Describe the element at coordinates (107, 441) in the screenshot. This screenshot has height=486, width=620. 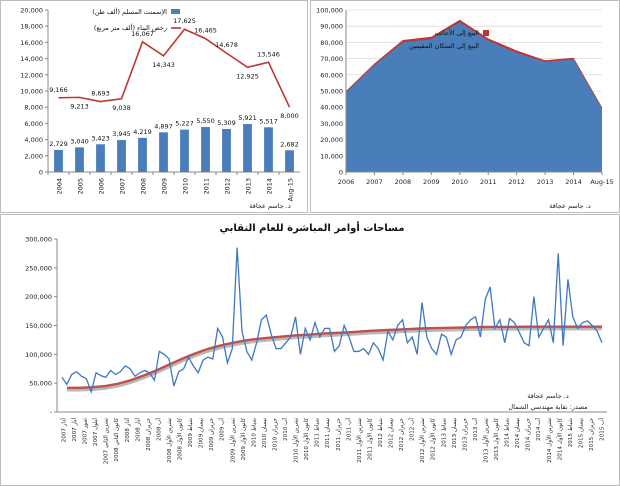
I see `x-tick-label: تشرين الثاني 2007` at that location.